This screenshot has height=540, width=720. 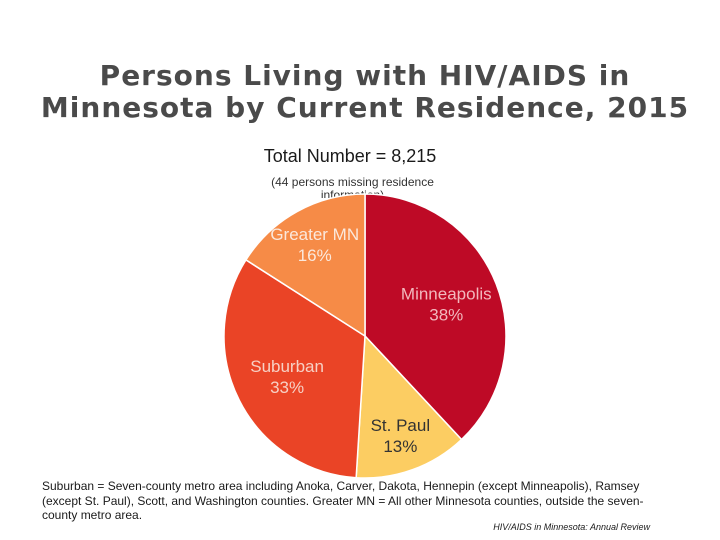 What do you see at coordinates (409, 406) in the screenshot?
I see `pie-slice-st-paul` at bounding box center [409, 406].